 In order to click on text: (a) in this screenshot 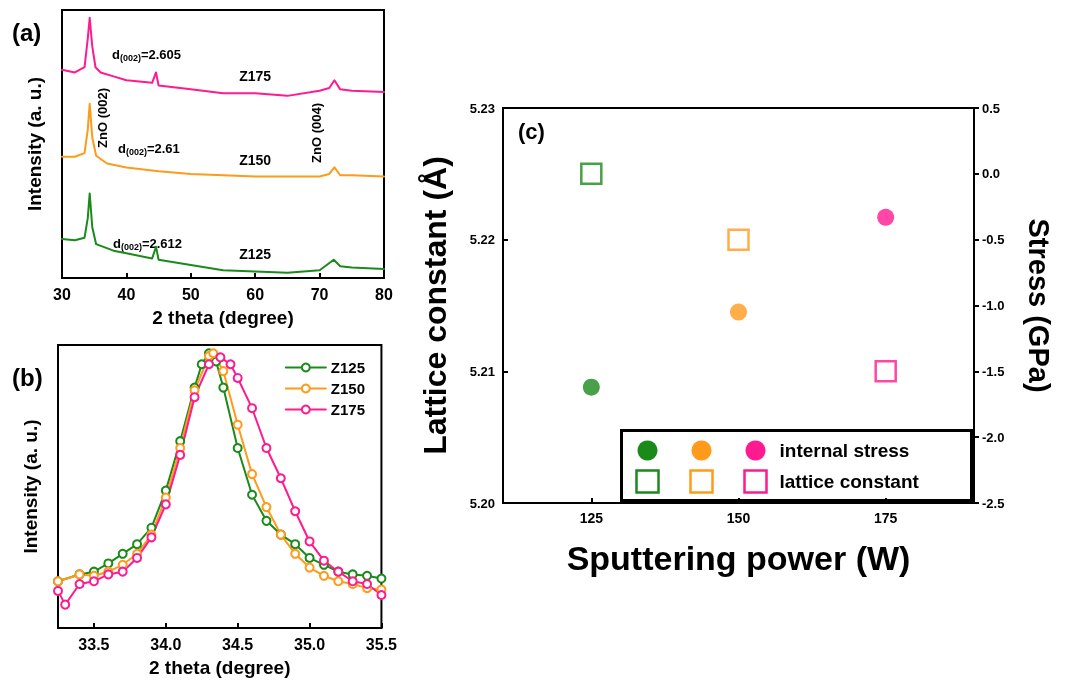, I will do `click(27, 32)`.